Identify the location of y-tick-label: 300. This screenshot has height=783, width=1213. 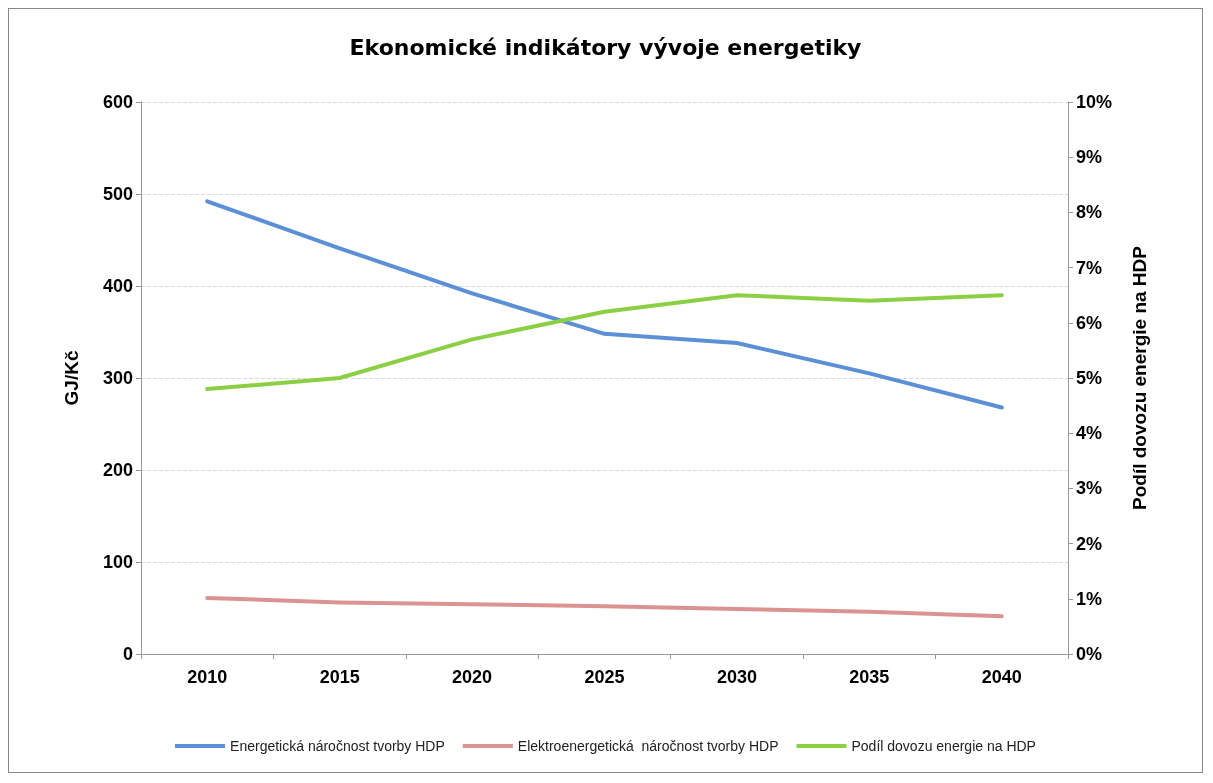
(117, 378).